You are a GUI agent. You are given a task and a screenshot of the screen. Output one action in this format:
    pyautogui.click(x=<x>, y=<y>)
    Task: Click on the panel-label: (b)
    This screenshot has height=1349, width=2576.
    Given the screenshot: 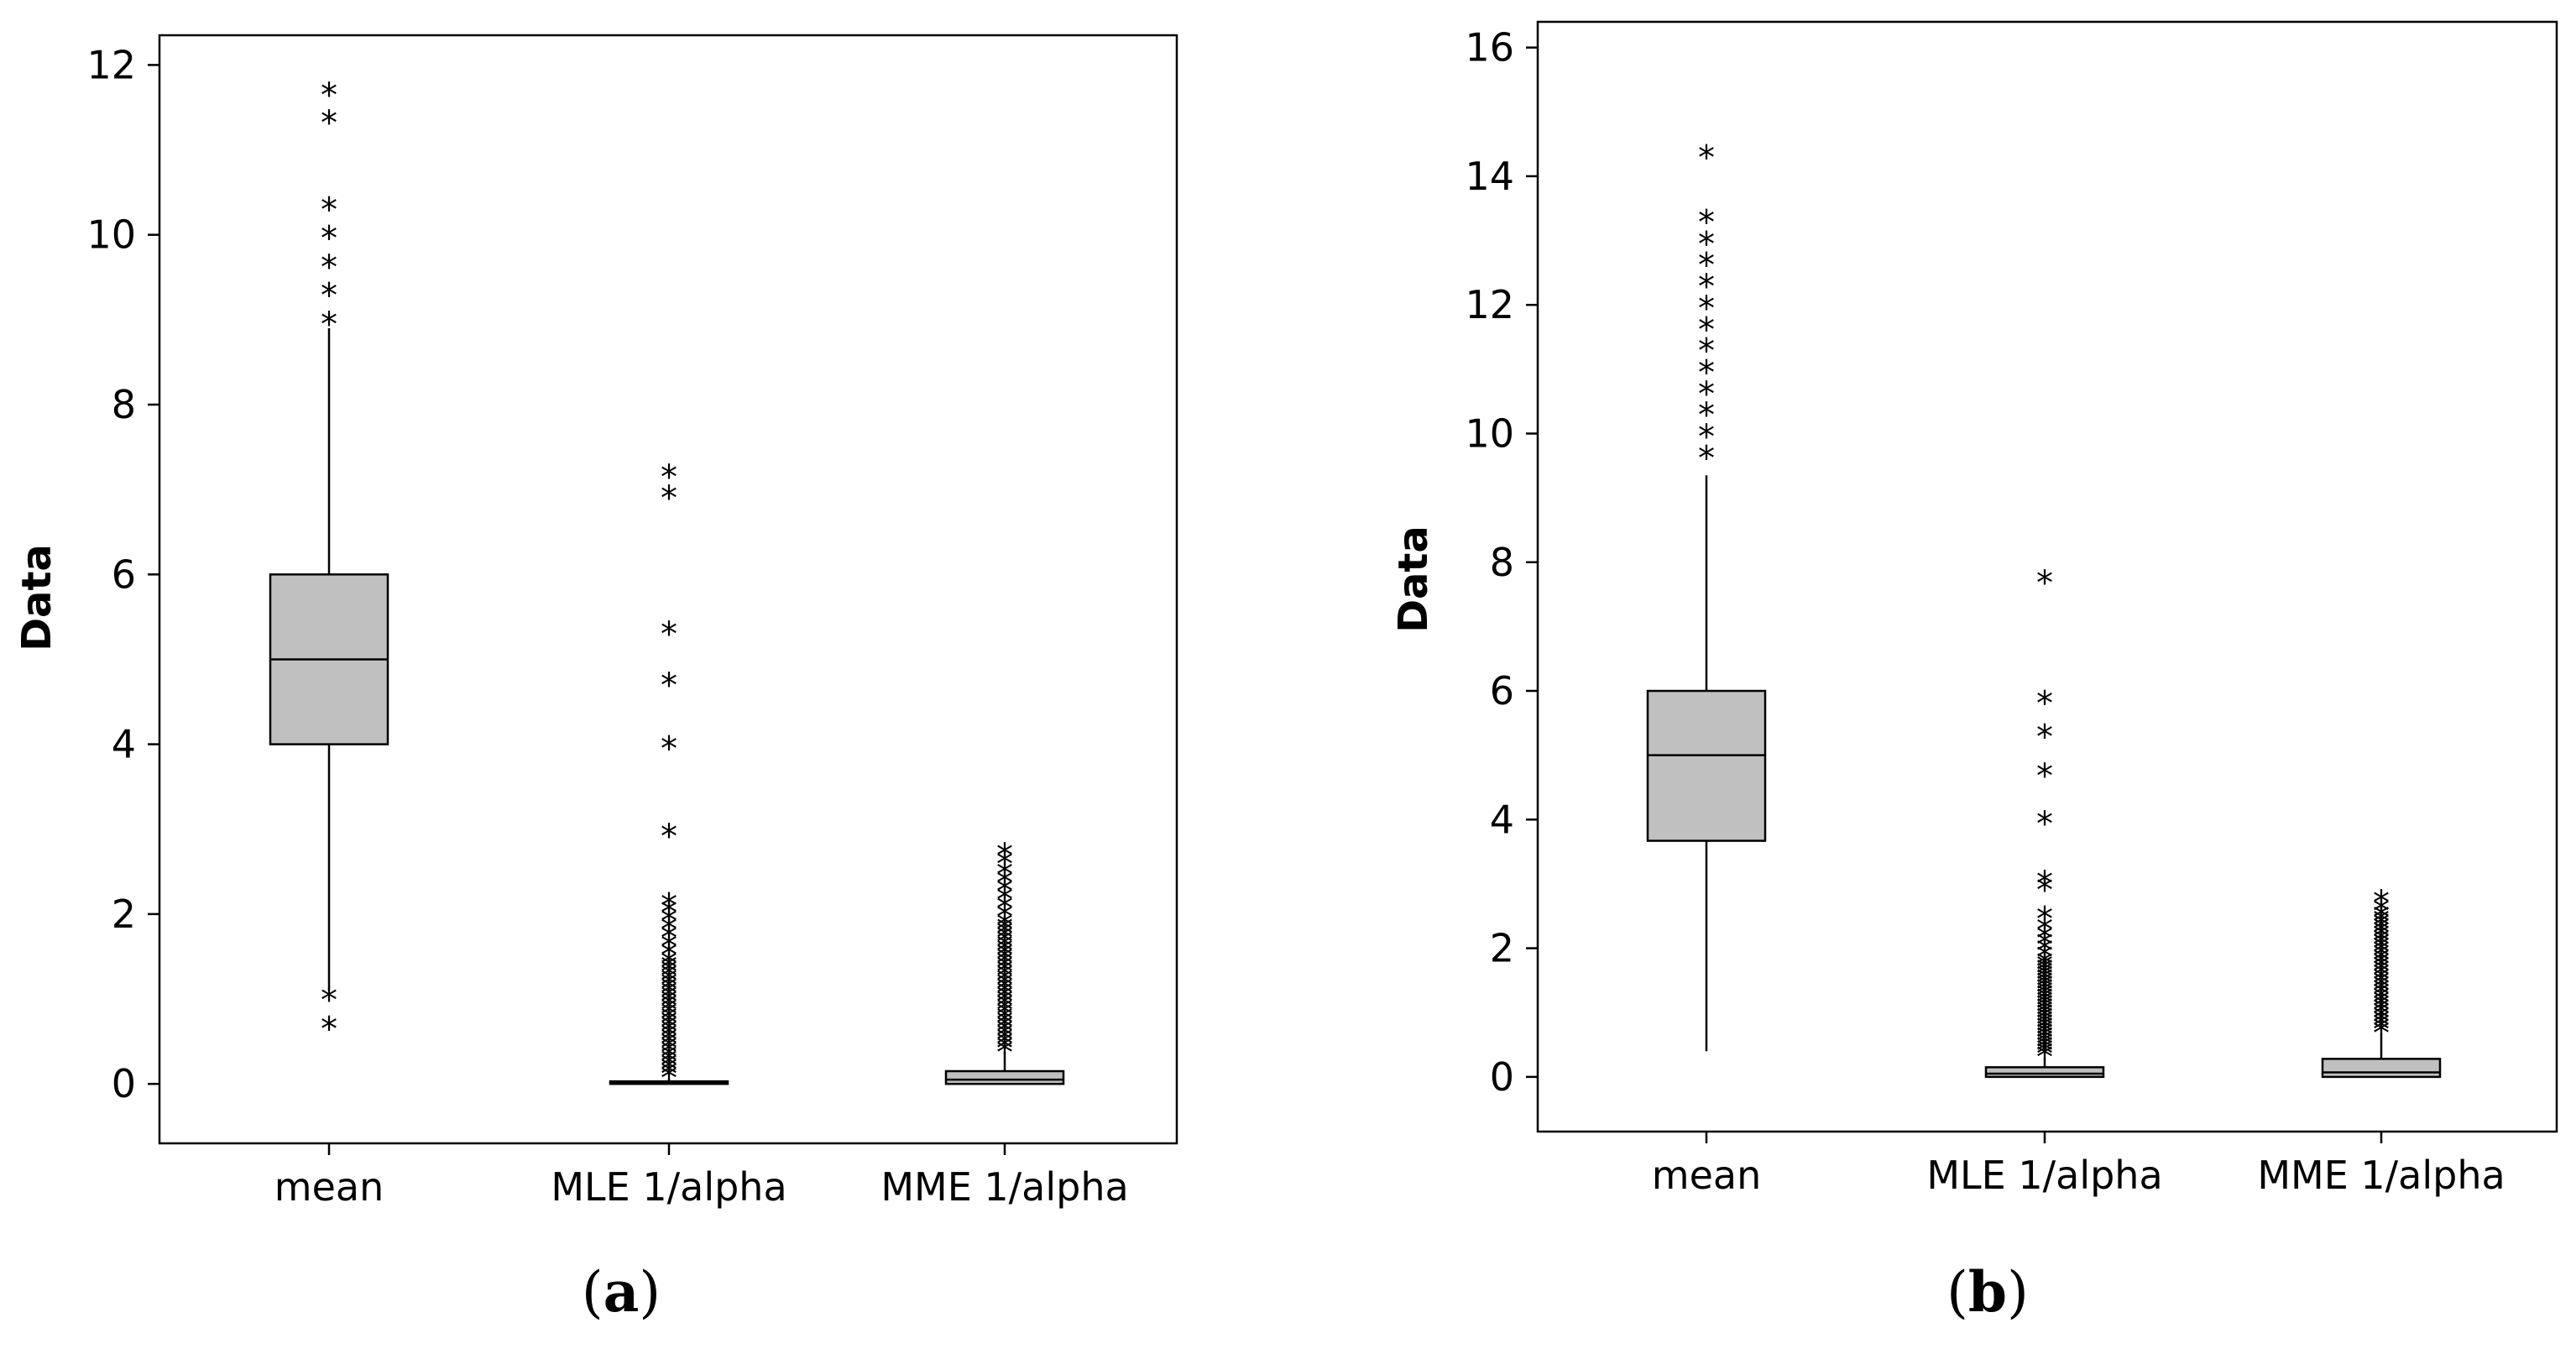 What is the action you would take?
    pyautogui.click(x=1987, y=1292)
    